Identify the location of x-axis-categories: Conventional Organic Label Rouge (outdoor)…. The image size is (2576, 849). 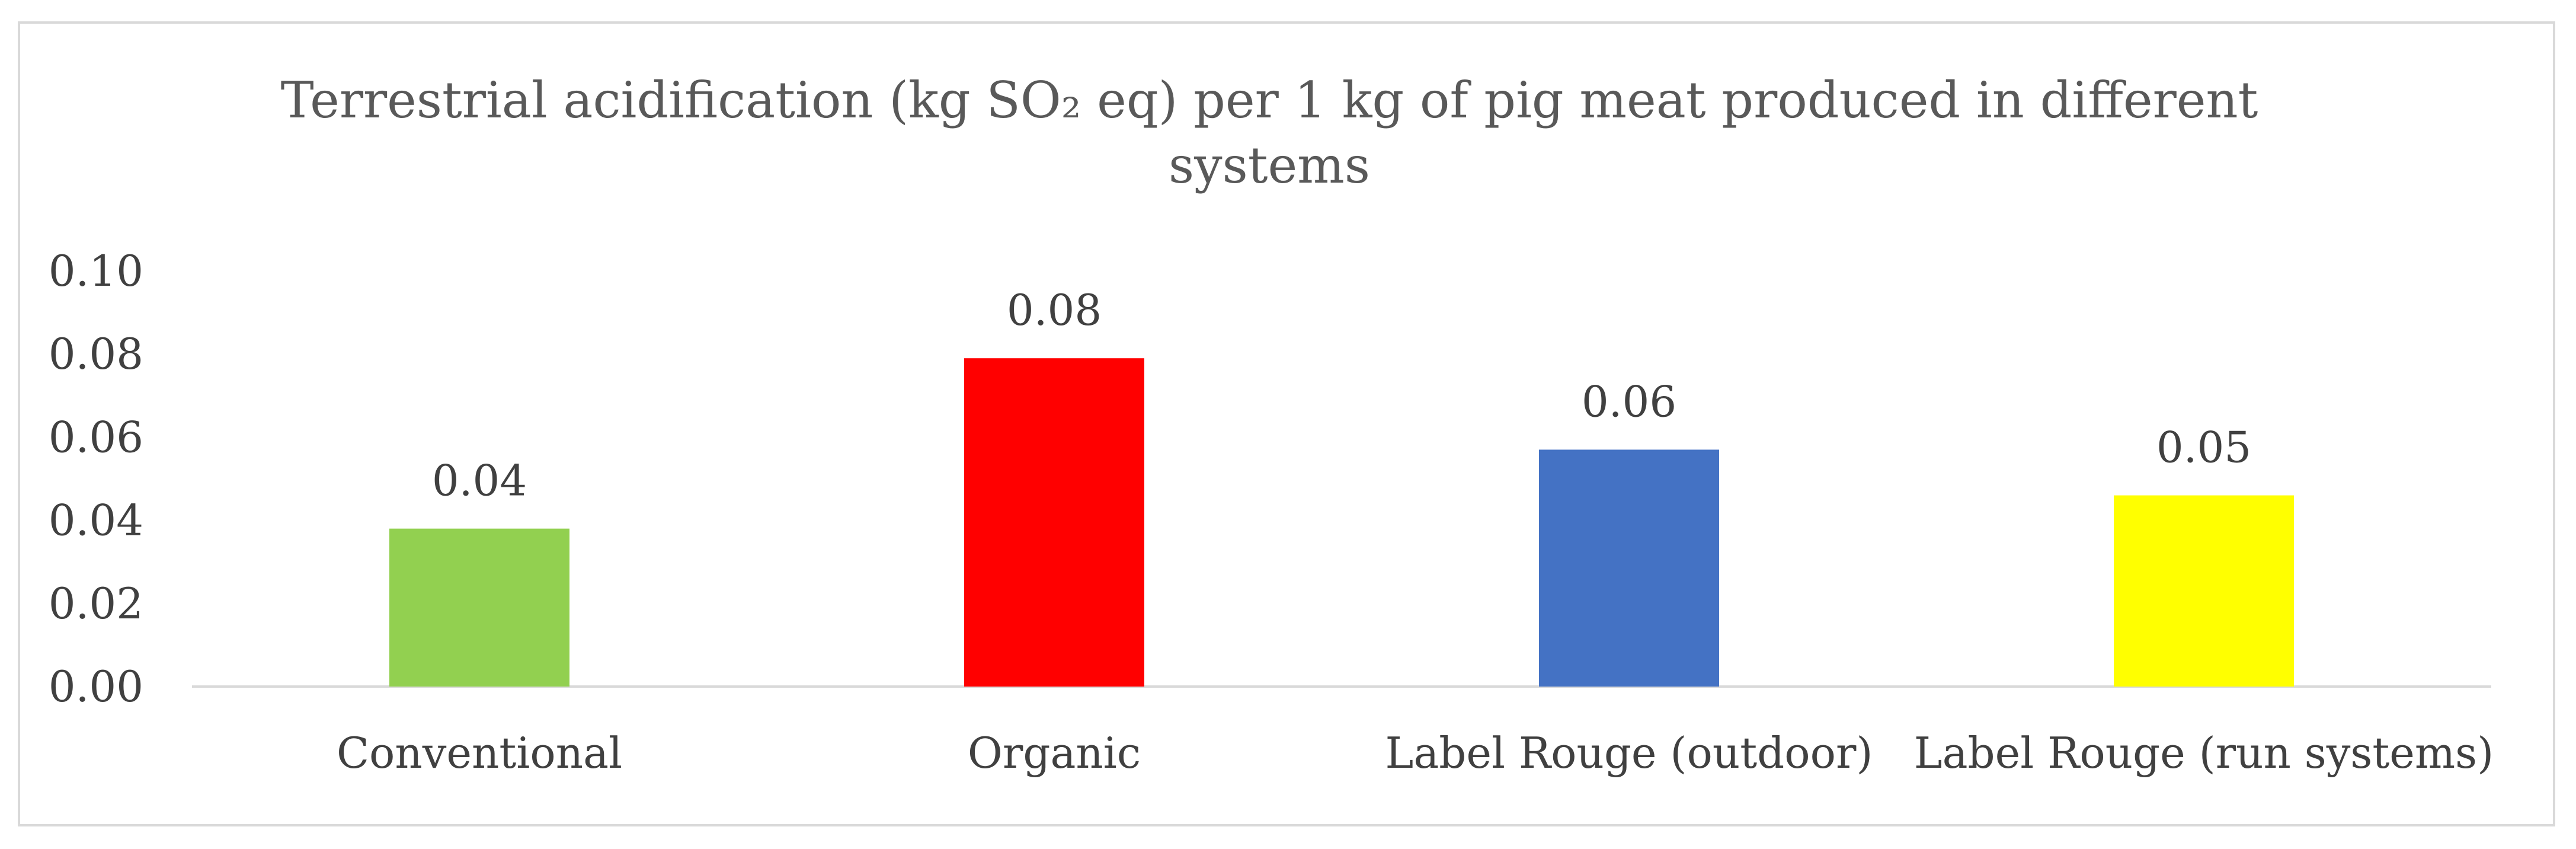
(1415, 753).